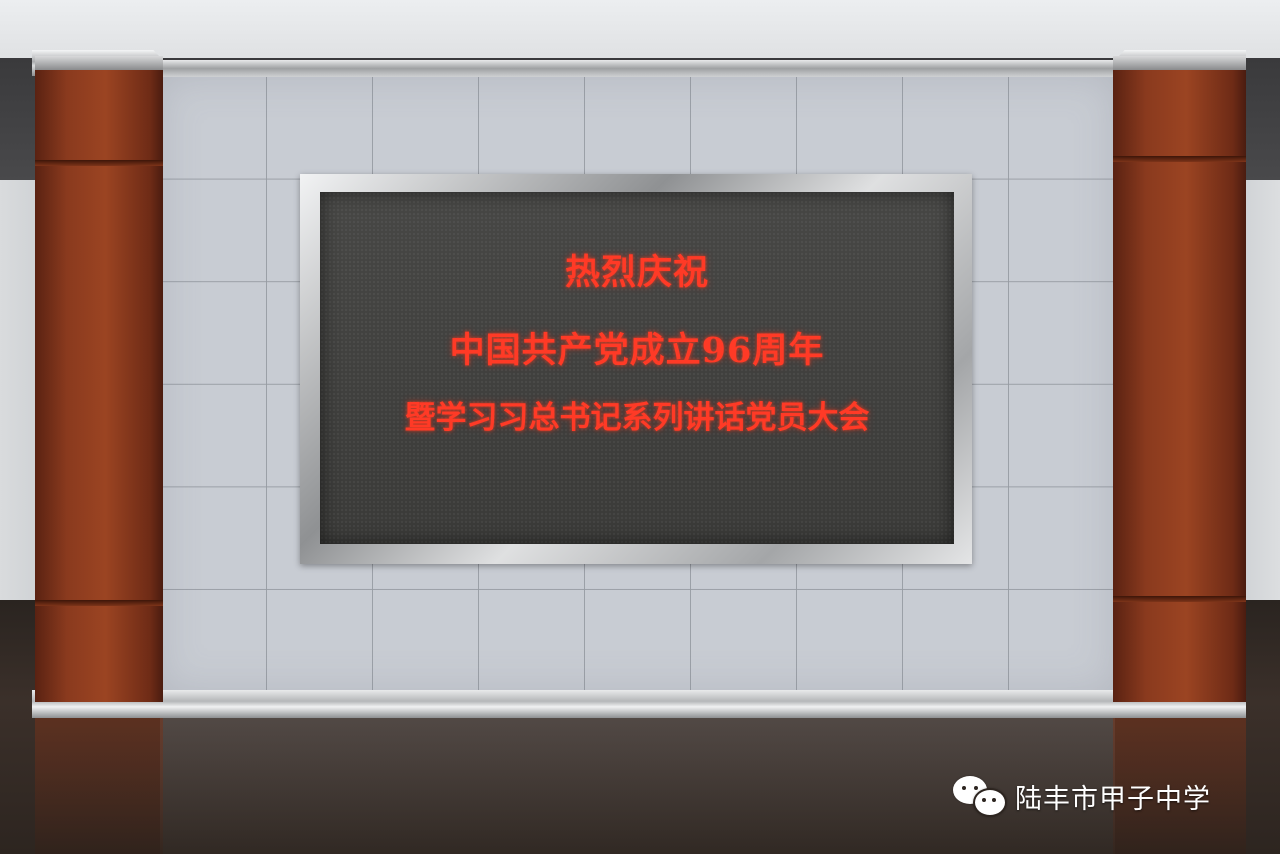  I want to click on upper-wall, so click(640, 30).